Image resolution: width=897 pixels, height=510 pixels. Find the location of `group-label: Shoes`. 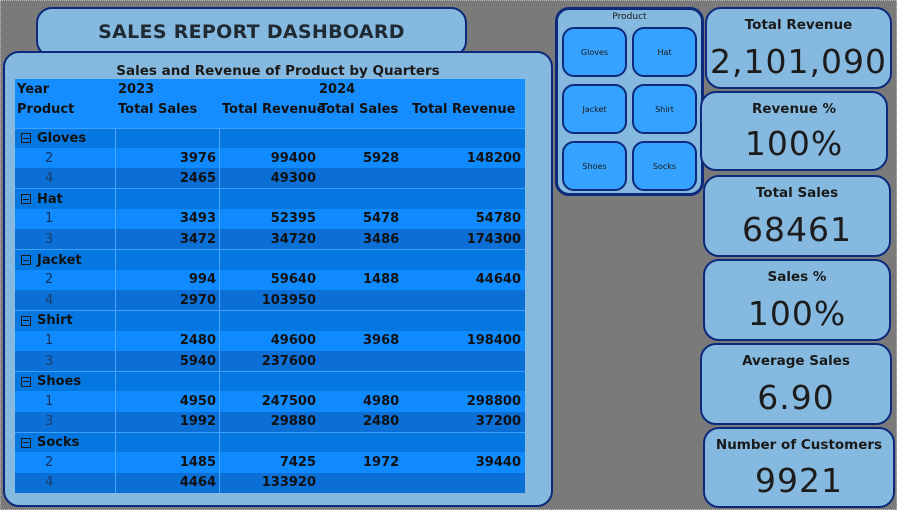

group-label: Shoes is located at coordinates (65, 381).